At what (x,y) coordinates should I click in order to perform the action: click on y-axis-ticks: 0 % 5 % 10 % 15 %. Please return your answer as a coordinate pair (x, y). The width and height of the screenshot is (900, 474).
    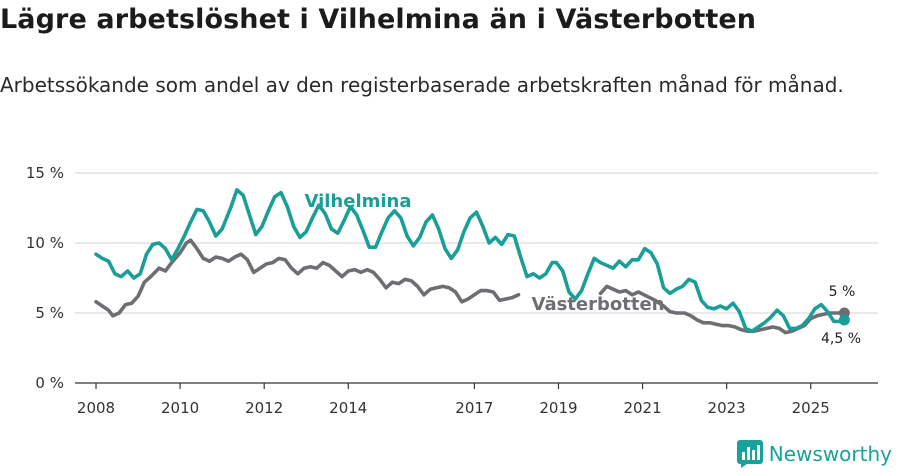
    Looking at the image, I should click on (45, 278).